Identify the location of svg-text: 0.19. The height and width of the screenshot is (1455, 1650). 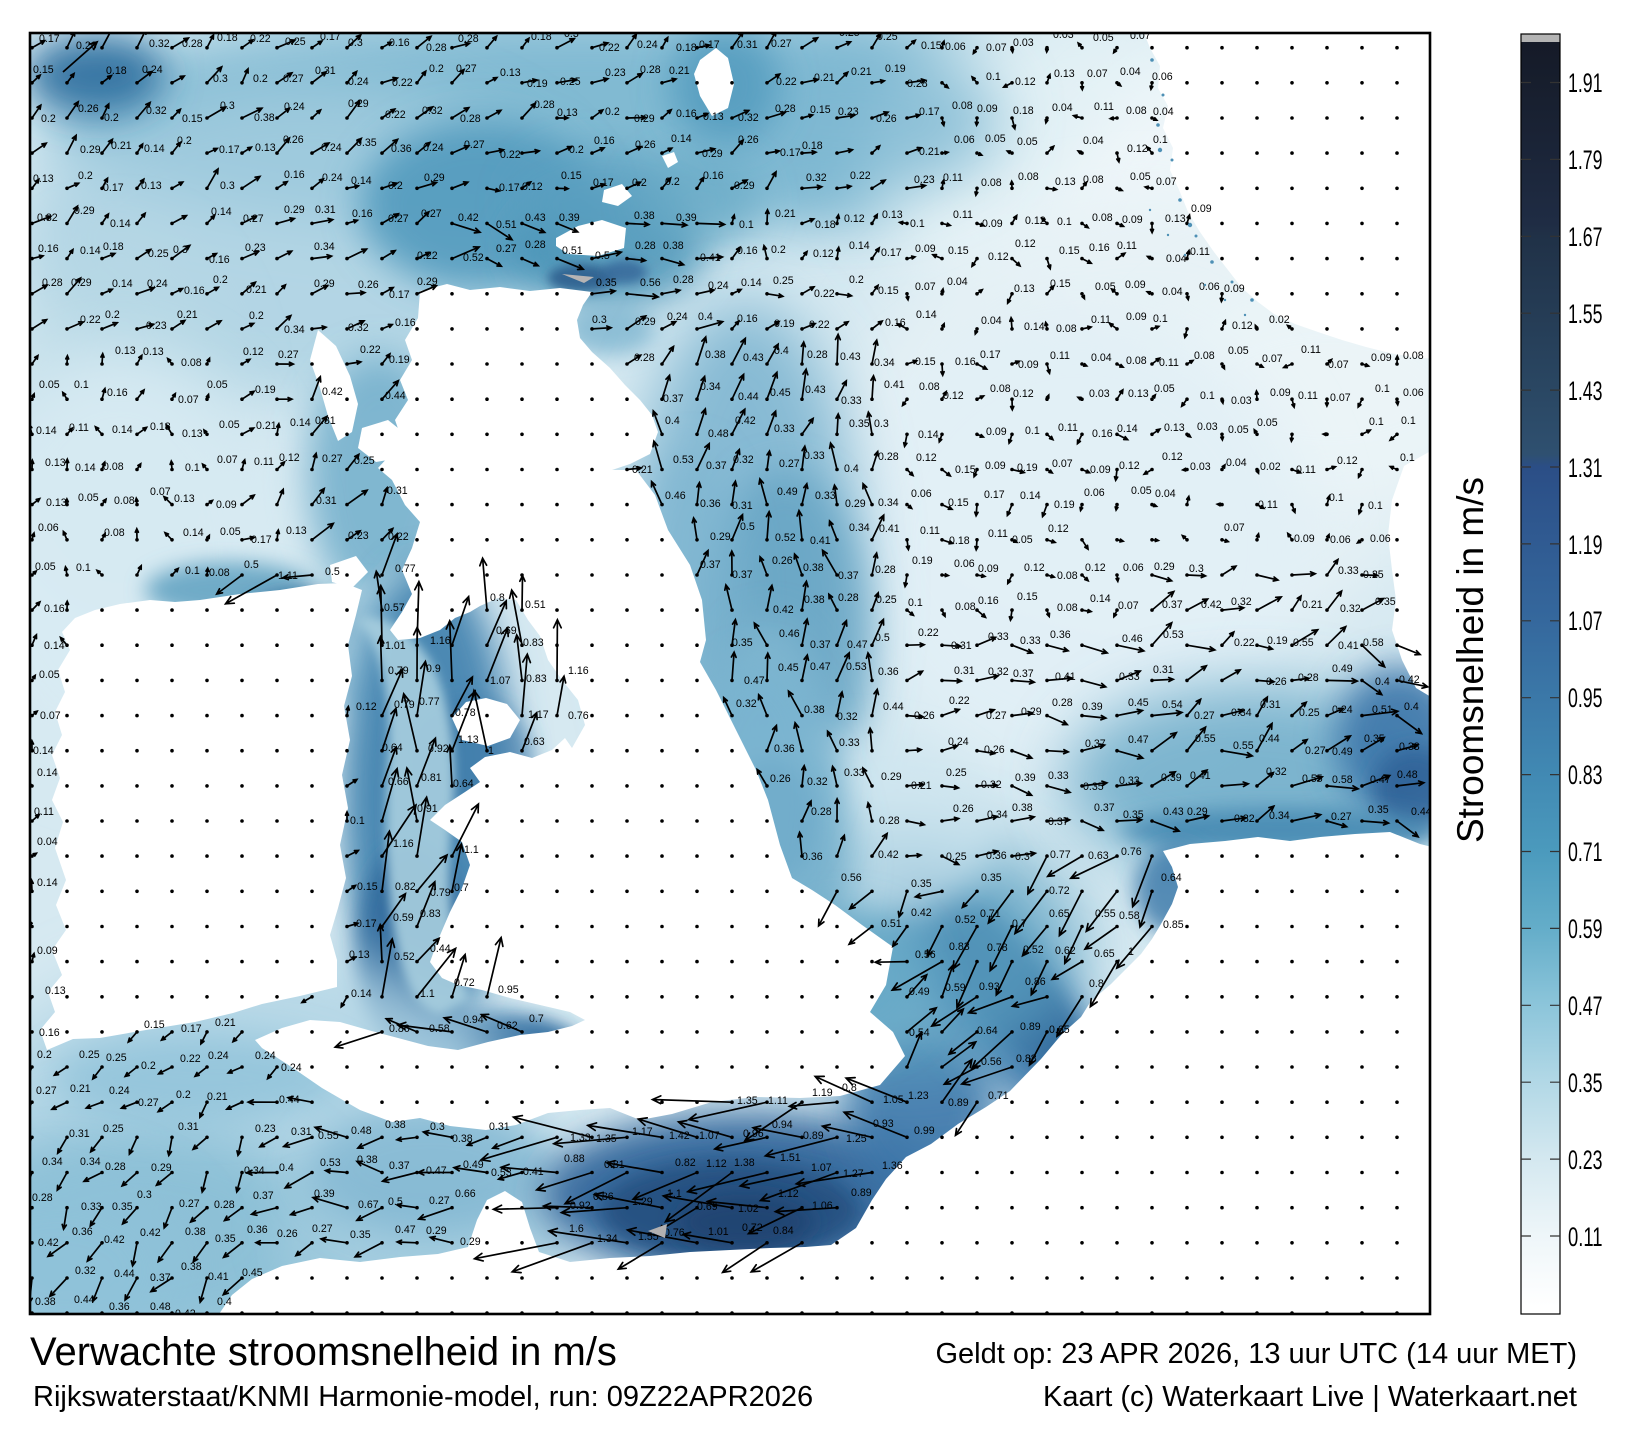
(1064, 505).